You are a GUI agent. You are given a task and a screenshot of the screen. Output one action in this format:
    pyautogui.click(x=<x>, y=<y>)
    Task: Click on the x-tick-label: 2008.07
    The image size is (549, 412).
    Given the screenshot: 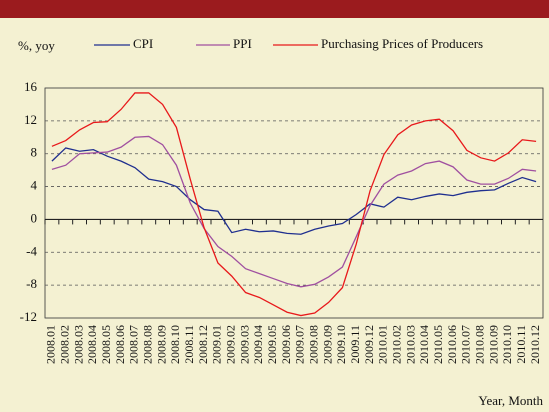 What is the action you would take?
    pyautogui.click(x=134, y=344)
    